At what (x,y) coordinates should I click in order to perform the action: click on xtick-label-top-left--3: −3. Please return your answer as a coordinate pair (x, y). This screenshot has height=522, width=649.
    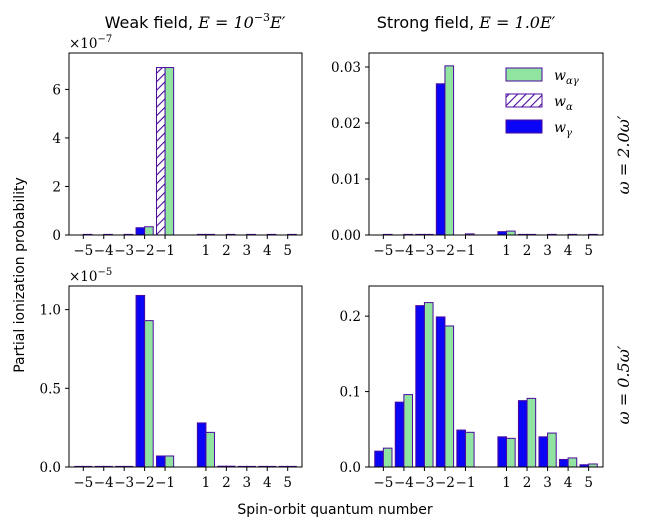
    Looking at the image, I should click on (124, 251).